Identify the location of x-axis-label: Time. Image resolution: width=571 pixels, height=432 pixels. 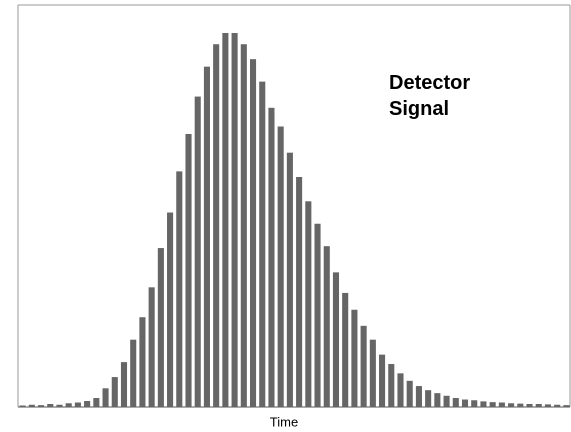
(284, 421).